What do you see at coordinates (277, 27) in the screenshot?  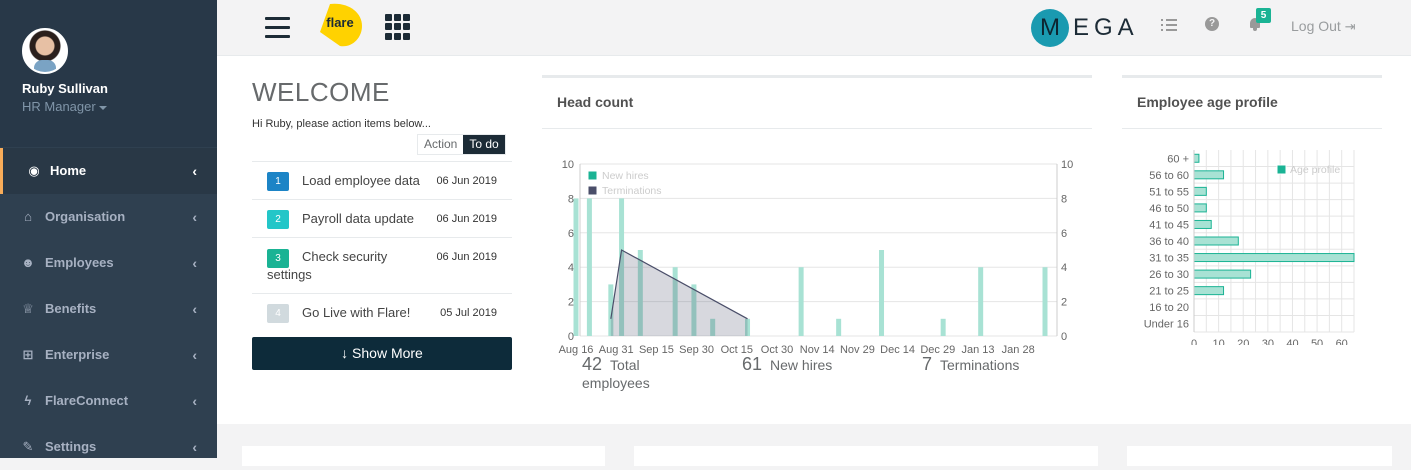 I see `menu-toggle-button` at bounding box center [277, 27].